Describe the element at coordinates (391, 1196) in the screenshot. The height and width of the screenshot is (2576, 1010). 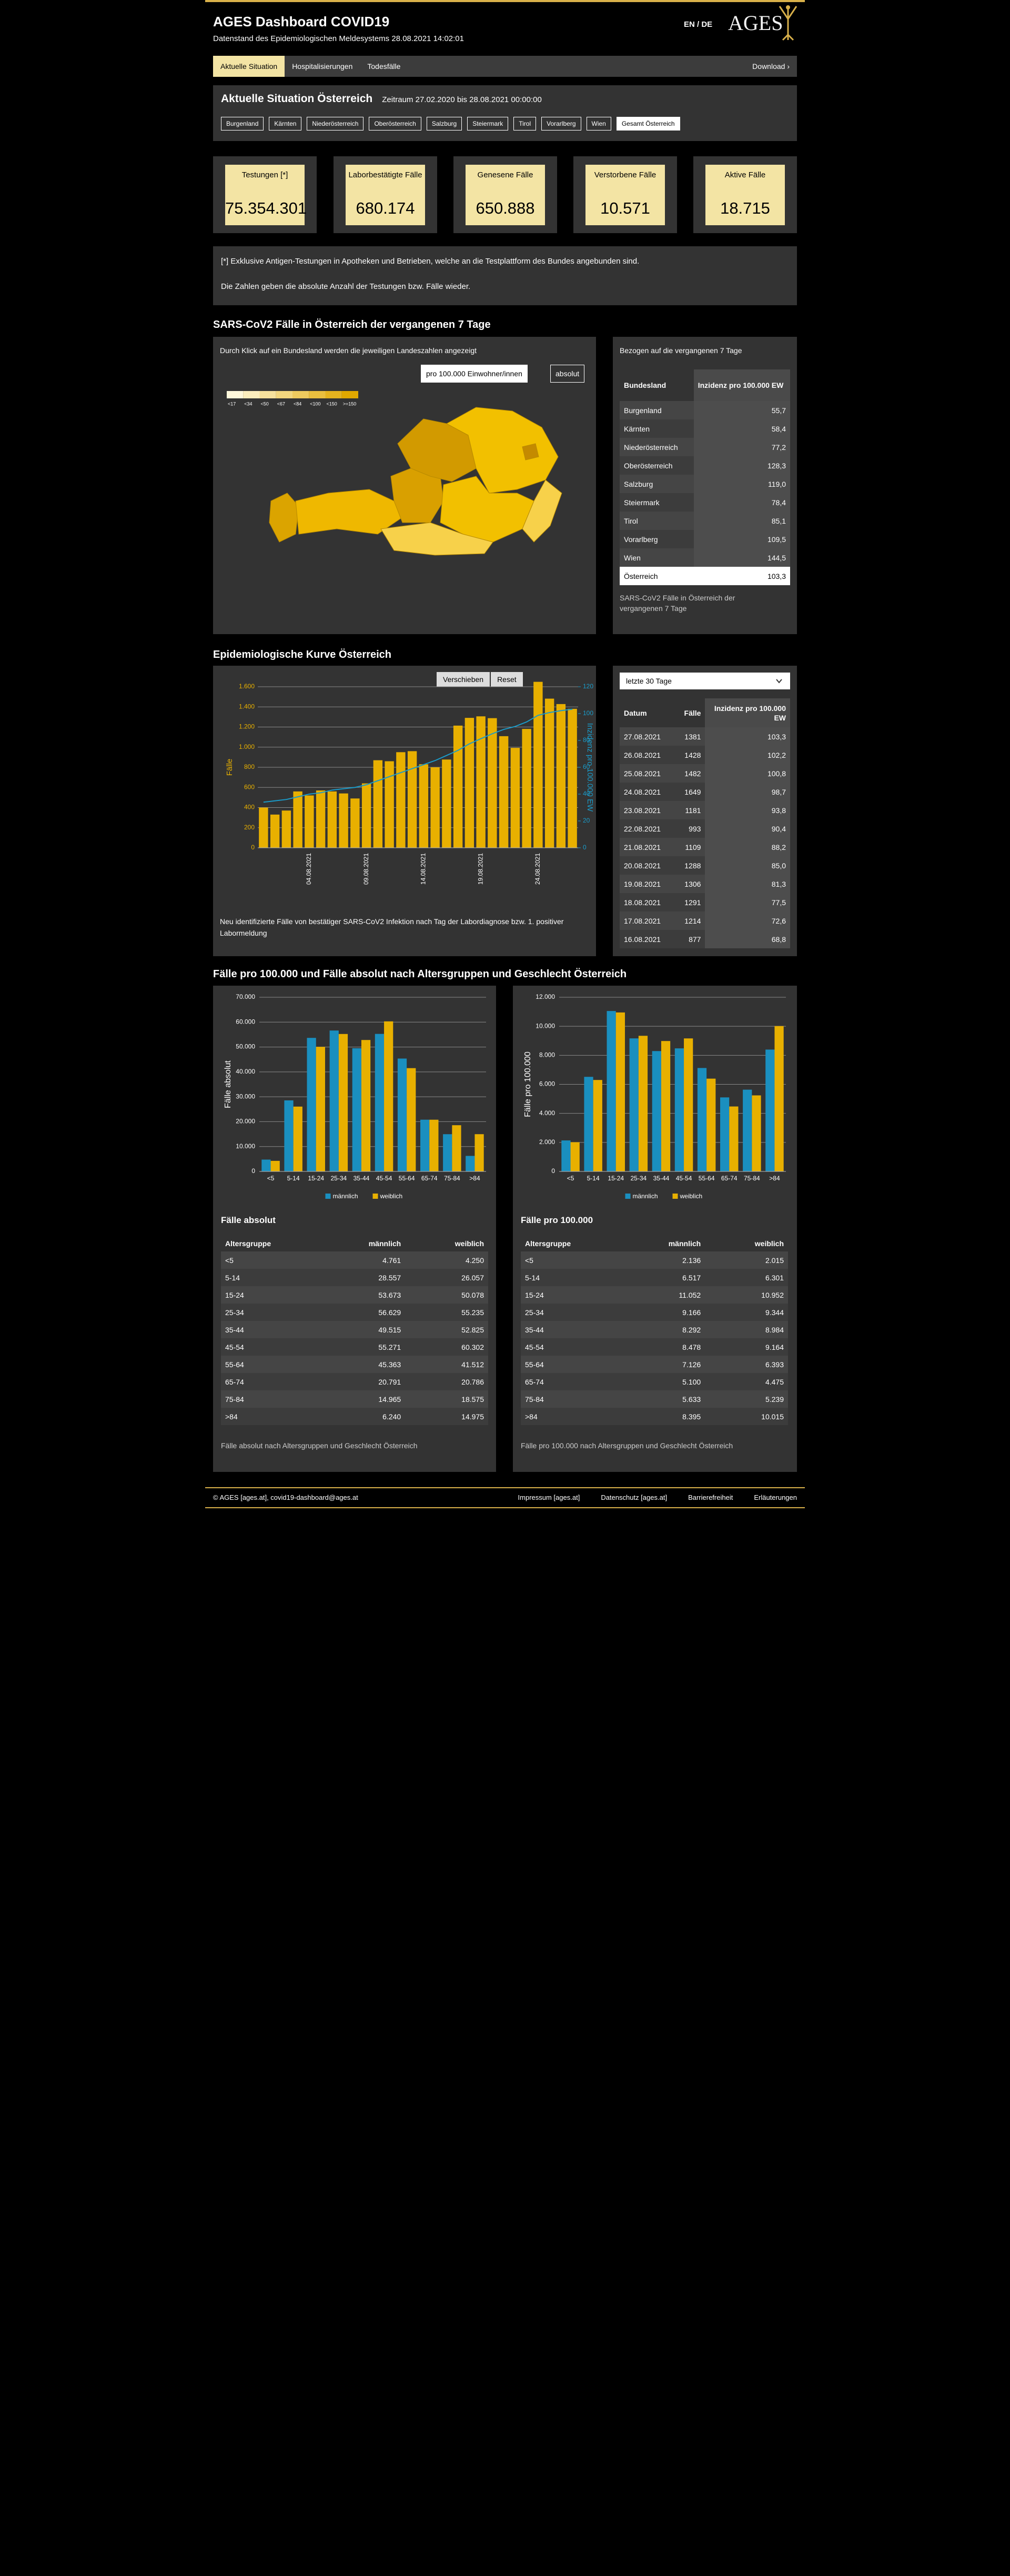
I see `legend-label: weiblich` at that location.